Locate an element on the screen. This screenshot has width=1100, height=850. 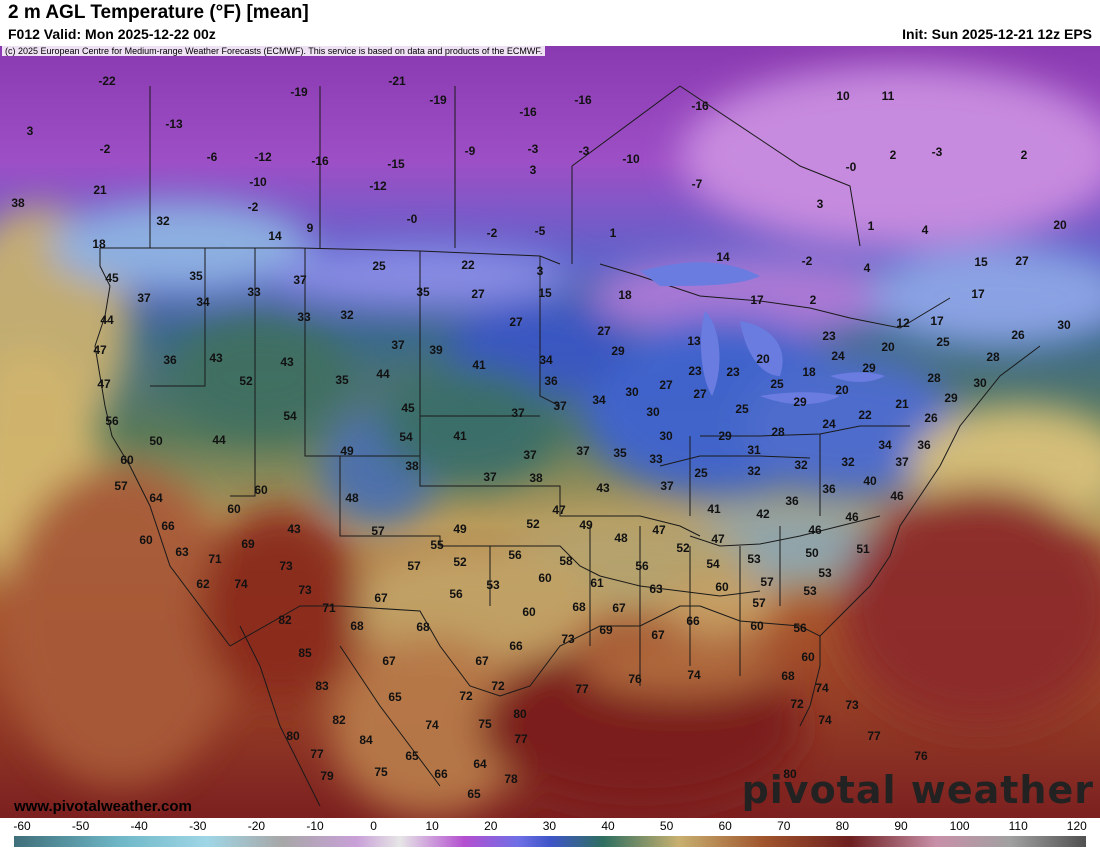
temperature-value: -13 is located at coordinates (174, 124).